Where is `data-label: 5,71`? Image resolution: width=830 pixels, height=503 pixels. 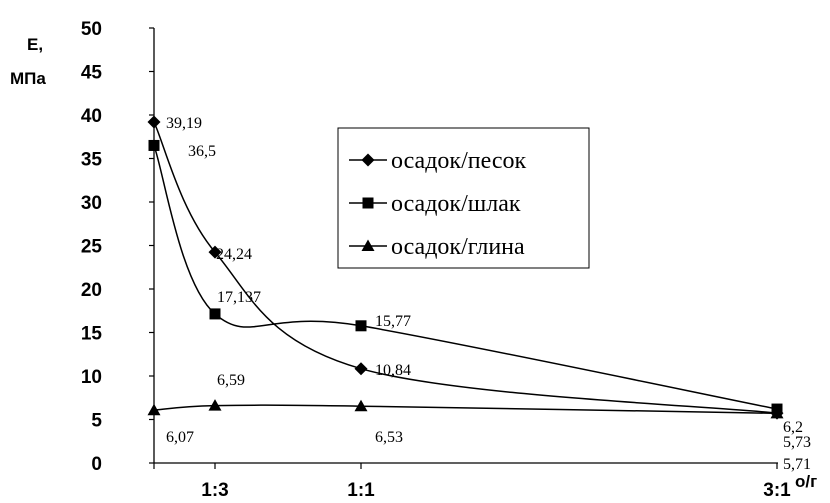 data-label: 5,71 is located at coordinates (797, 464).